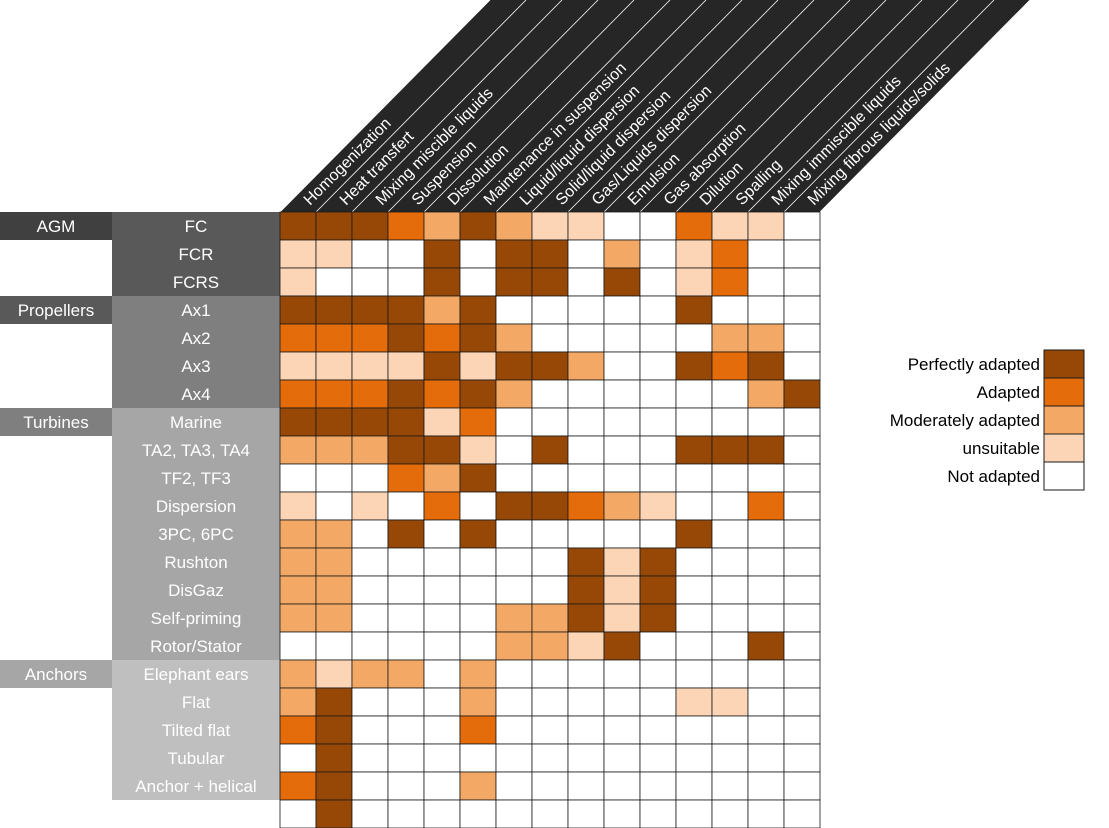 This screenshot has width=1109, height=828. Describe the element at coordinates (195, 338) in the screenshot. I see `row-label: Ax2` at that location.